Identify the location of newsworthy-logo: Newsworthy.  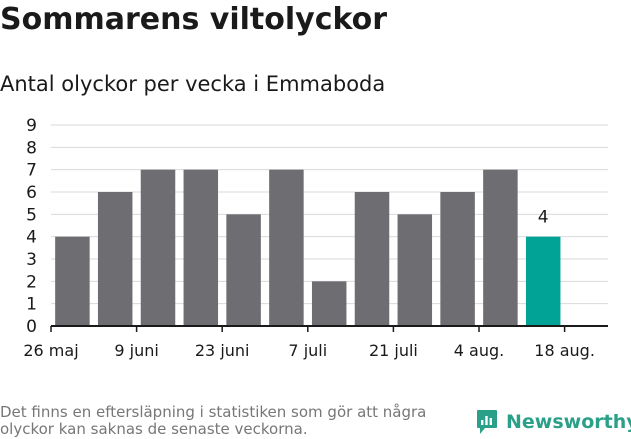
(553, 422).